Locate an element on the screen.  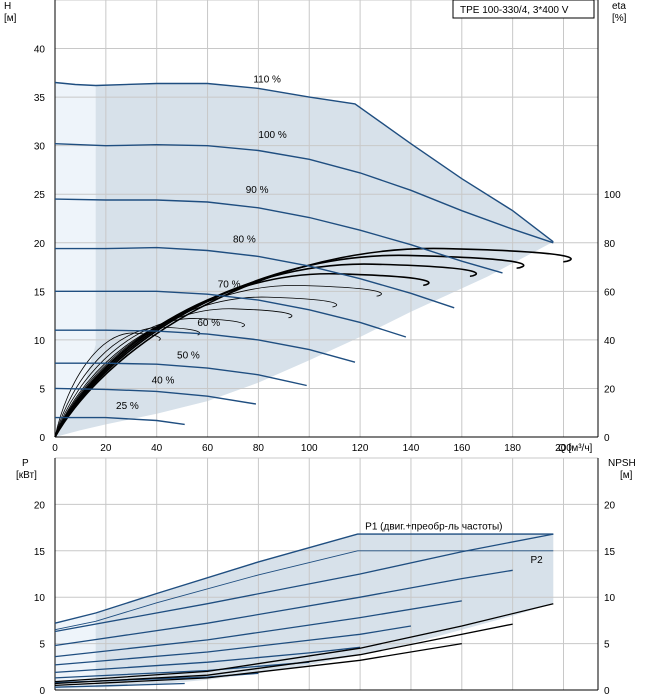
pump-label-box: TPE 100-330/4, 3*400 V is located at coordinates (523, 9).